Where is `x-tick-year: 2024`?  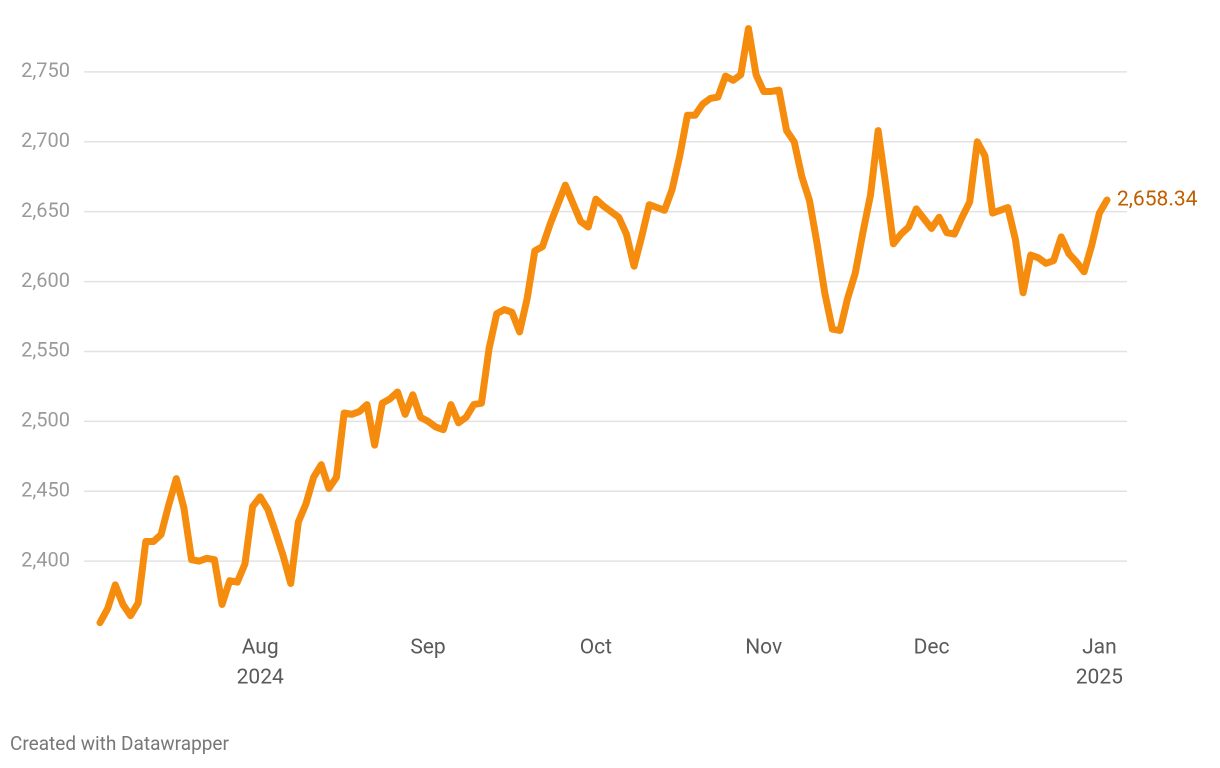
x-tick-year: 2024 is located at coordinates (260, 678).